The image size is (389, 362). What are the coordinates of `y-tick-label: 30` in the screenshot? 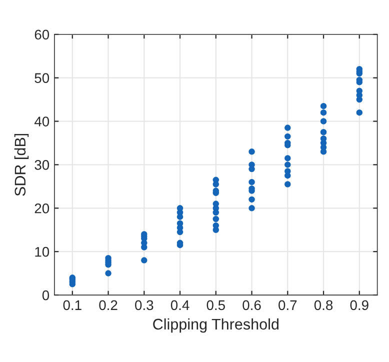 It's located at (42, 165).